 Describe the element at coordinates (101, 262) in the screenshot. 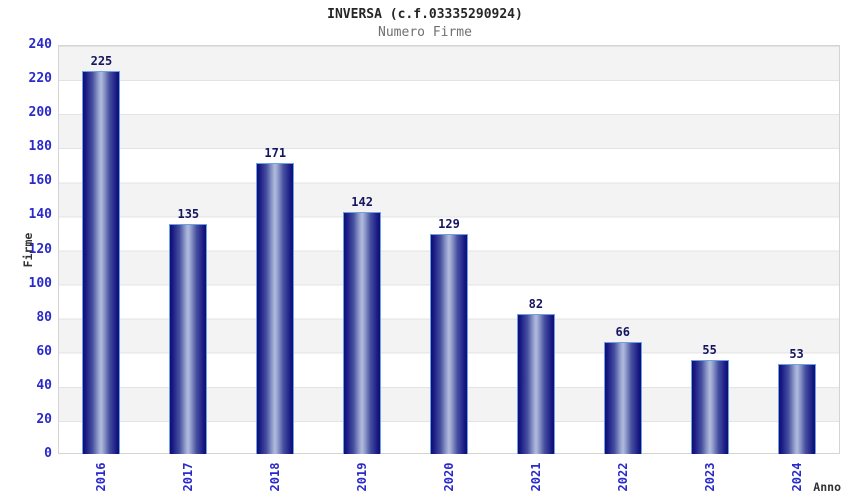

I see `bar-2016` at that location.